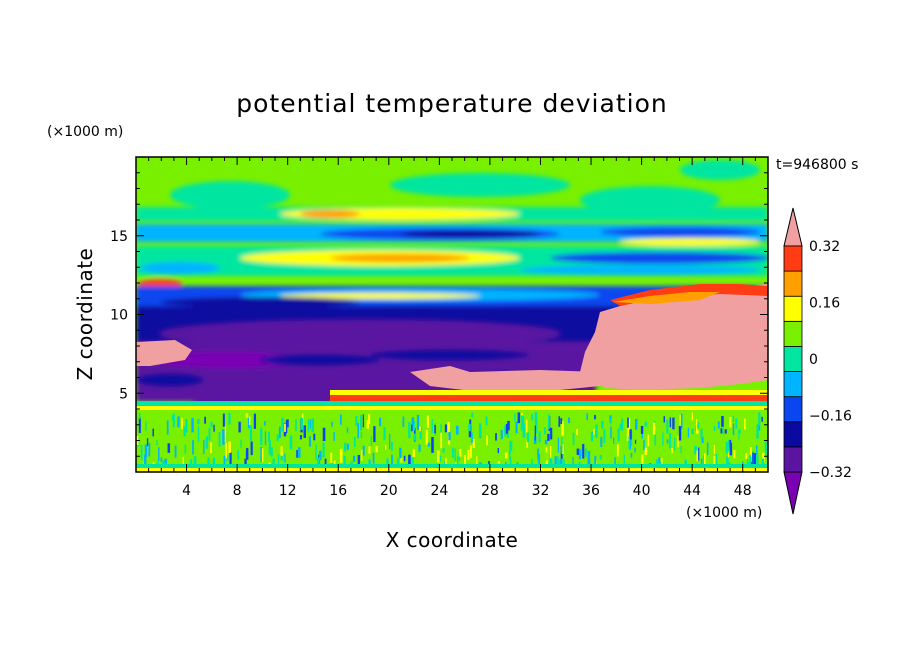 This screenshot has height=654, width=904. I want to click on colorbar-tick-label: −0.16, so click(830, 417).